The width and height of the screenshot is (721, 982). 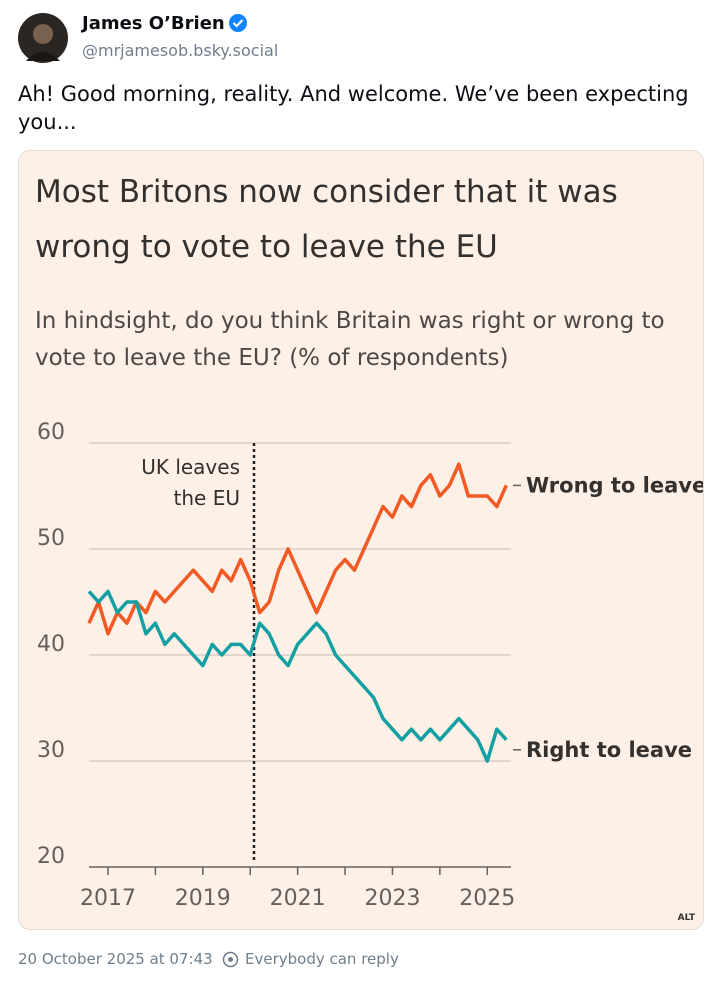 I want to click on x-tick-label: 2021, so click(x=298, y=898).